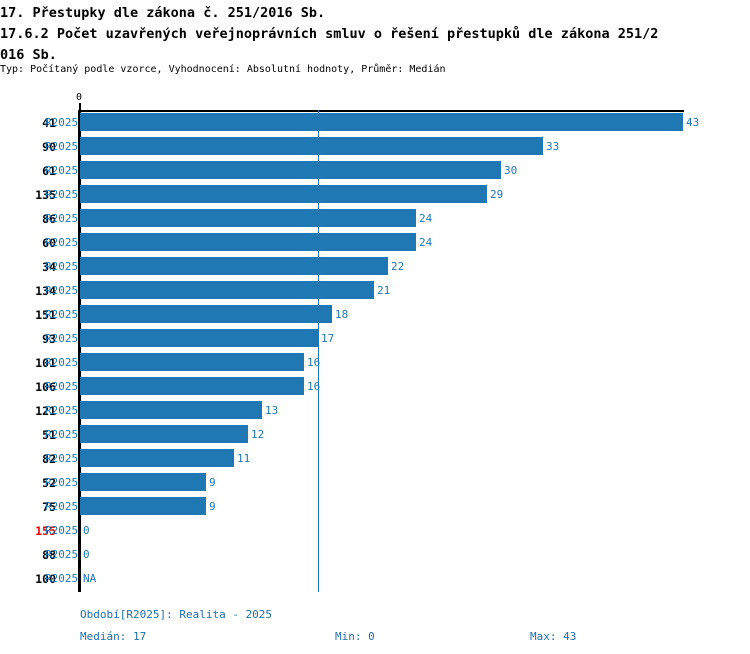  I want to click on stat-min: Min: 0, so click(355, 636).